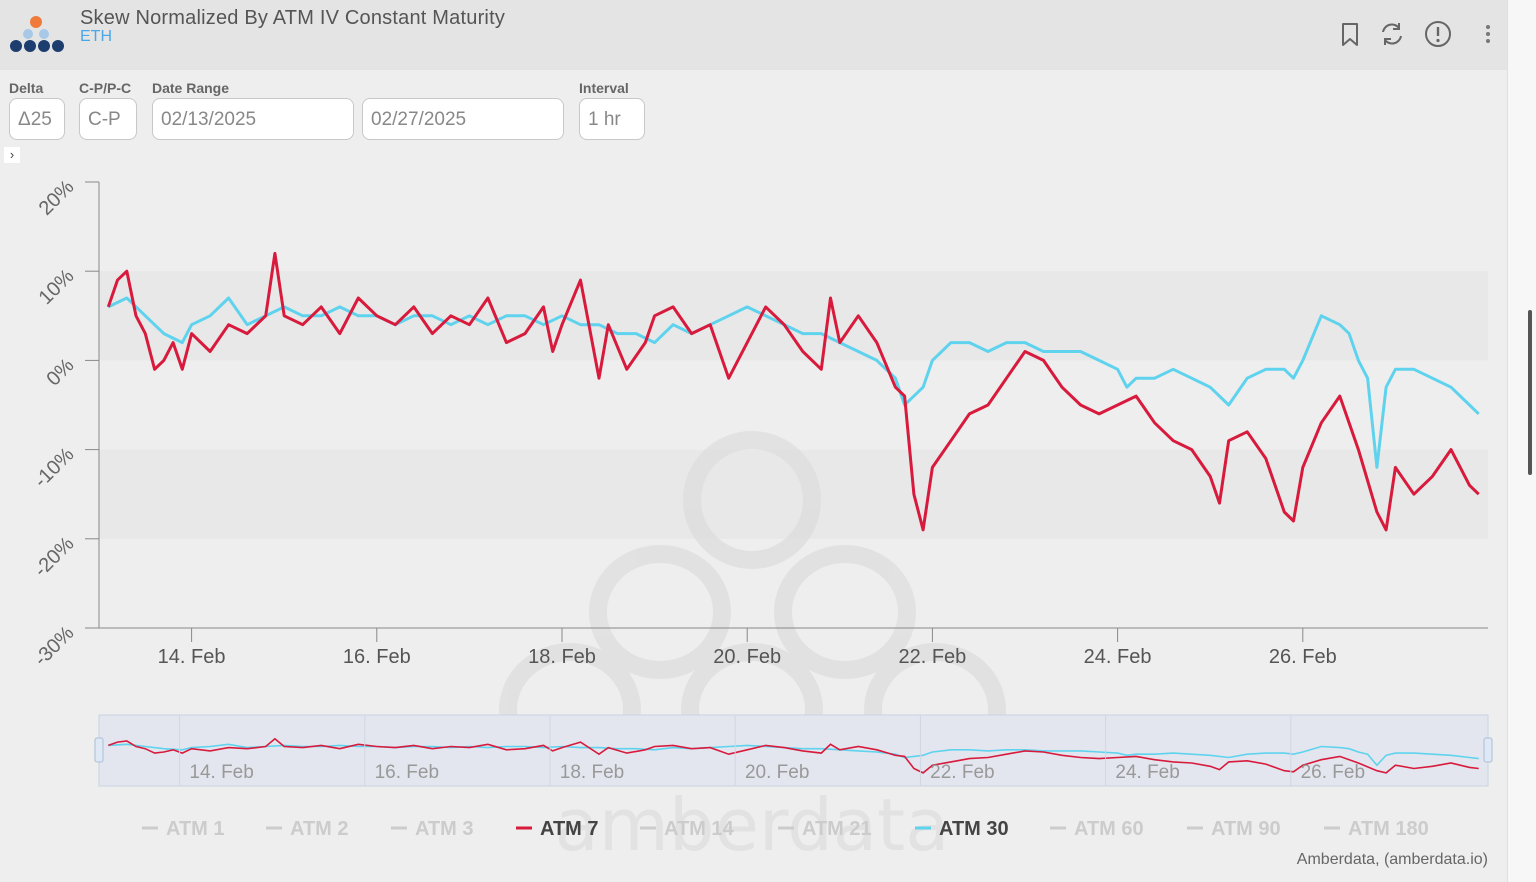 The height and width of the screenshot is (882, 1536). Describe the element at coordinates (1392, 859) in the screenshot. I see `credit-text: Amberdata, (amberdata.io)` at that location.